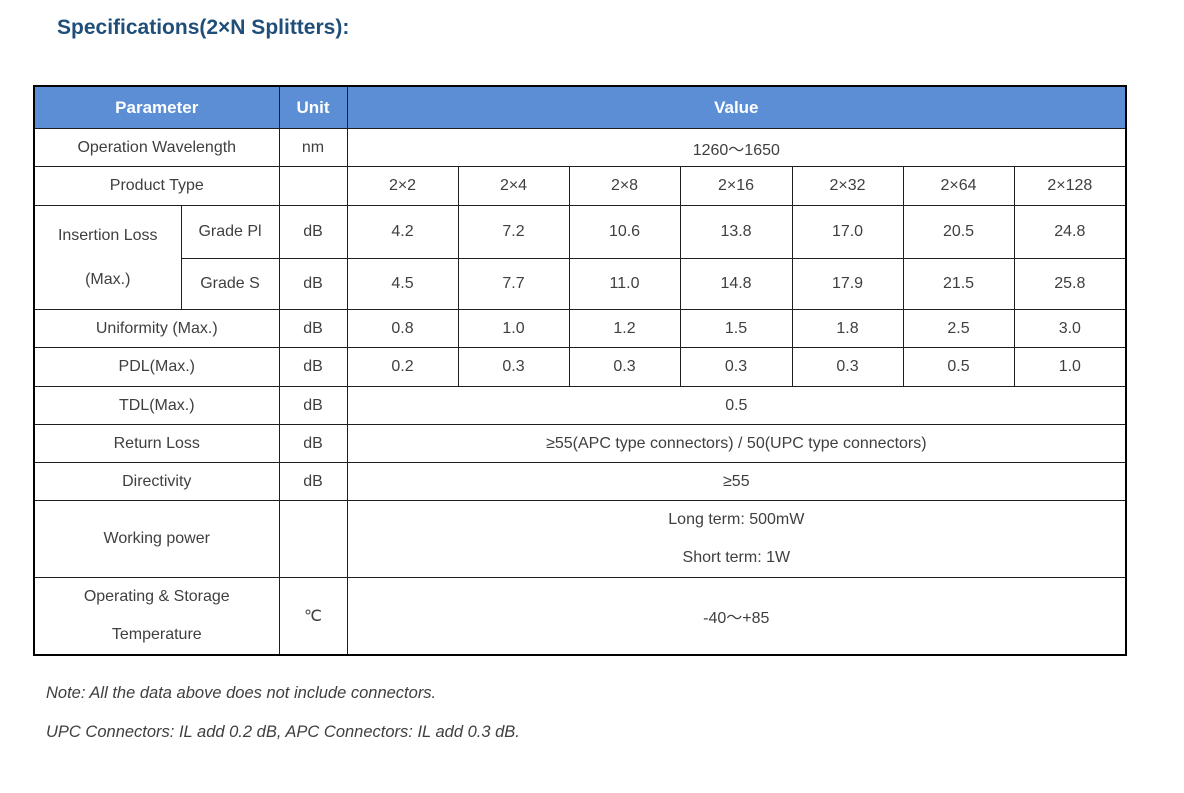  What do you see at coordinates (108, 279) in the screenshot?
I see `insertion-loss-label-line2: (Max.)` at bounding box center [108, 279].